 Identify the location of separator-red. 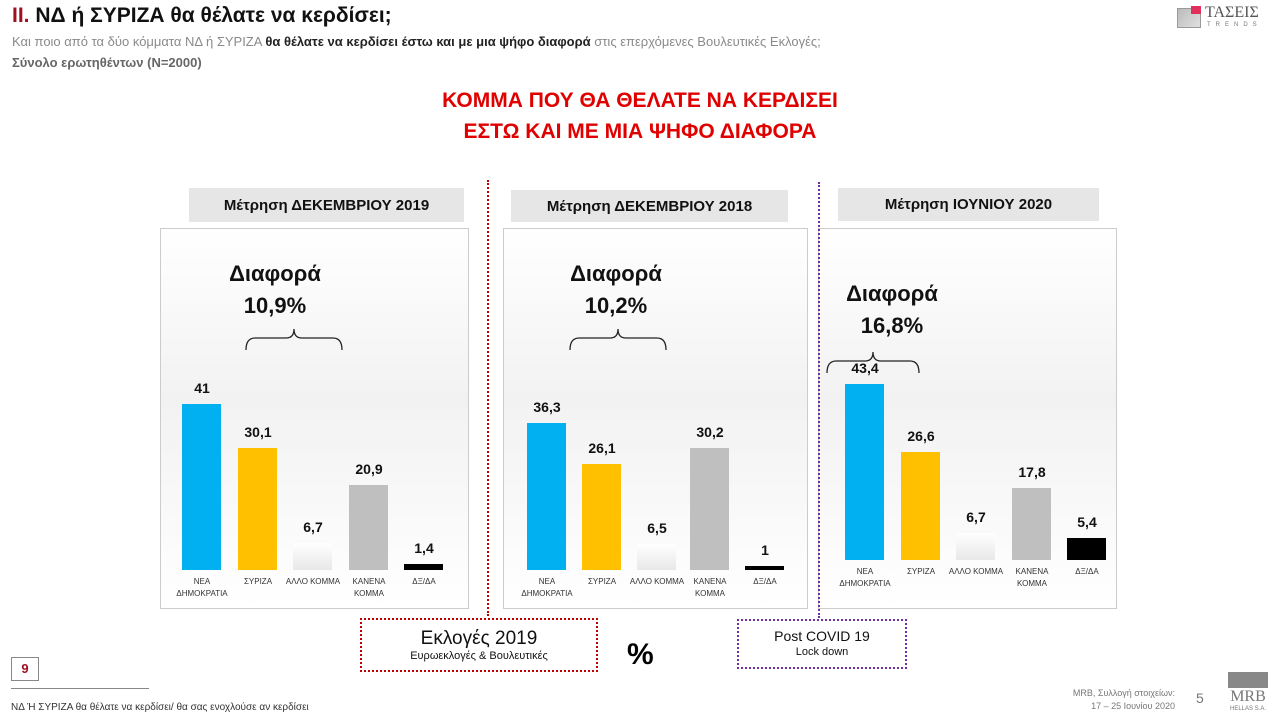
(488, 398).